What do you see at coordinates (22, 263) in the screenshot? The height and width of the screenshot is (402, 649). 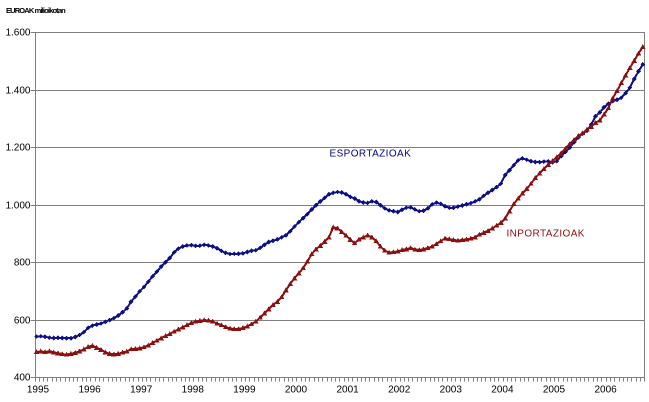 I see `svg-text: 800` at bounding box center [22, 263].